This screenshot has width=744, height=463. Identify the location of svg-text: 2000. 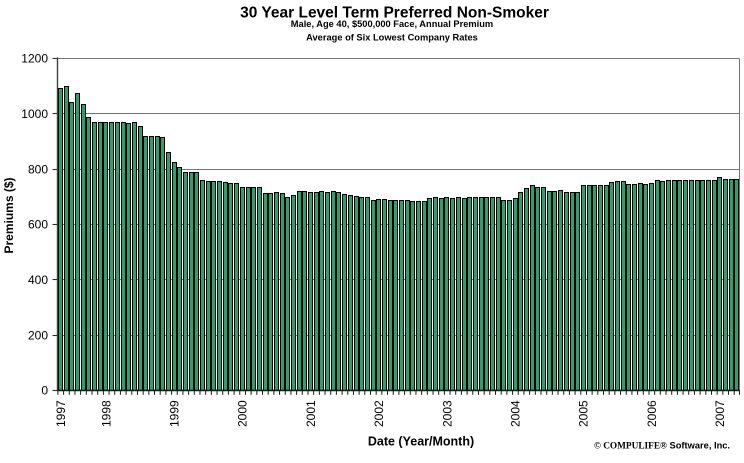
(243, 413).